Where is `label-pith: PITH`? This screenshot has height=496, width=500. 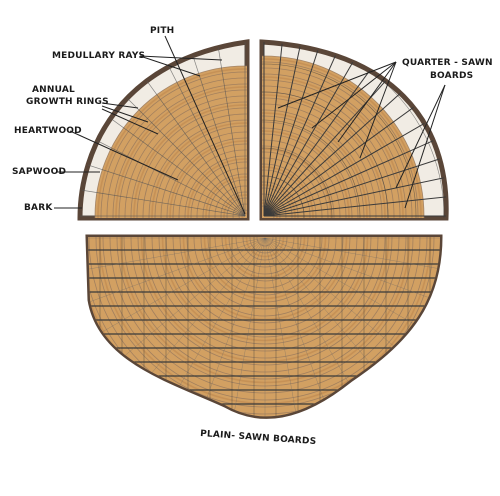 label-pith: PITH is located at coordinates (162, 31).